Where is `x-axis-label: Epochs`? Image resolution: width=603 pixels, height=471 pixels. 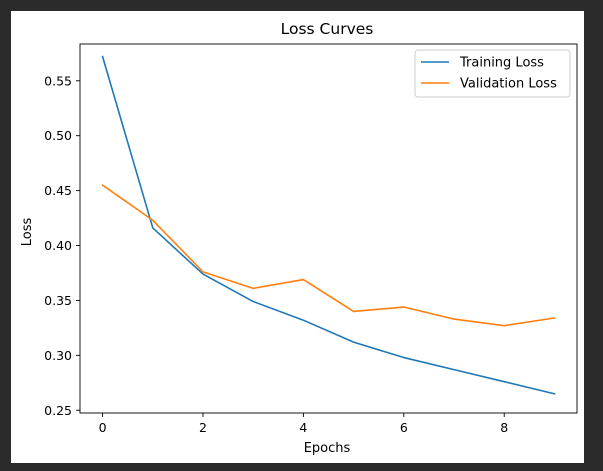
x-axis-label: Epochs is located at coordinates (327, 448).